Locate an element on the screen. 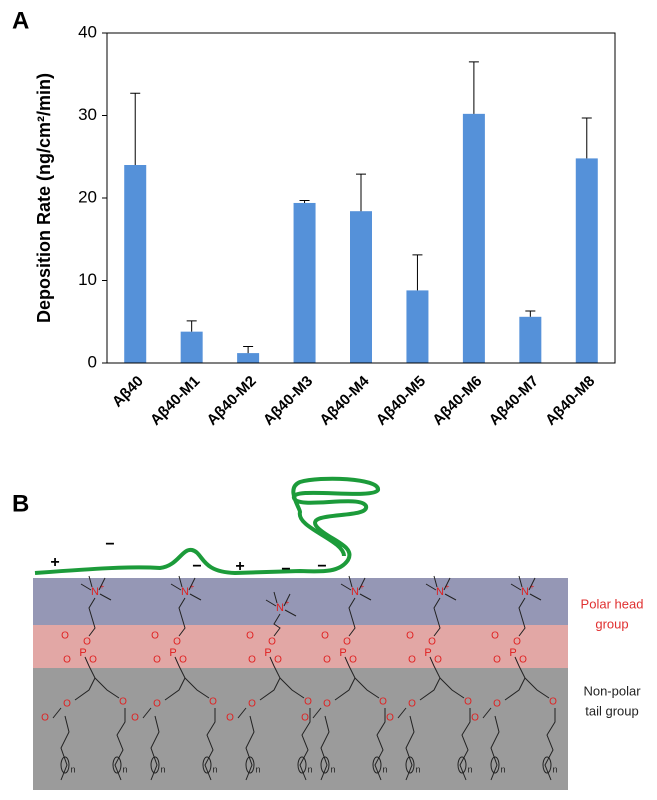 The image size is (657, 800). layer-label: Polar head is located at coordinates (612, 603).